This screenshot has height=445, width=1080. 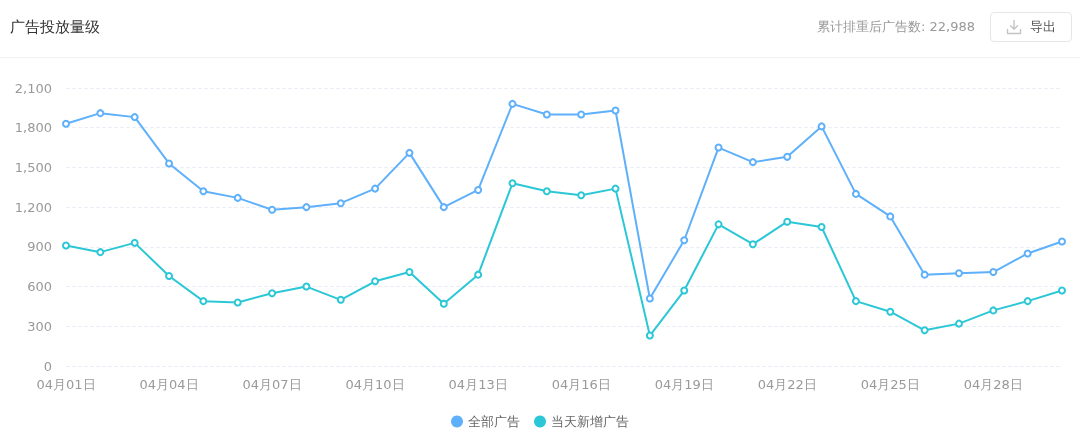 I want to click on x-tick-label: 04月28日, so click(x=993, y=384).